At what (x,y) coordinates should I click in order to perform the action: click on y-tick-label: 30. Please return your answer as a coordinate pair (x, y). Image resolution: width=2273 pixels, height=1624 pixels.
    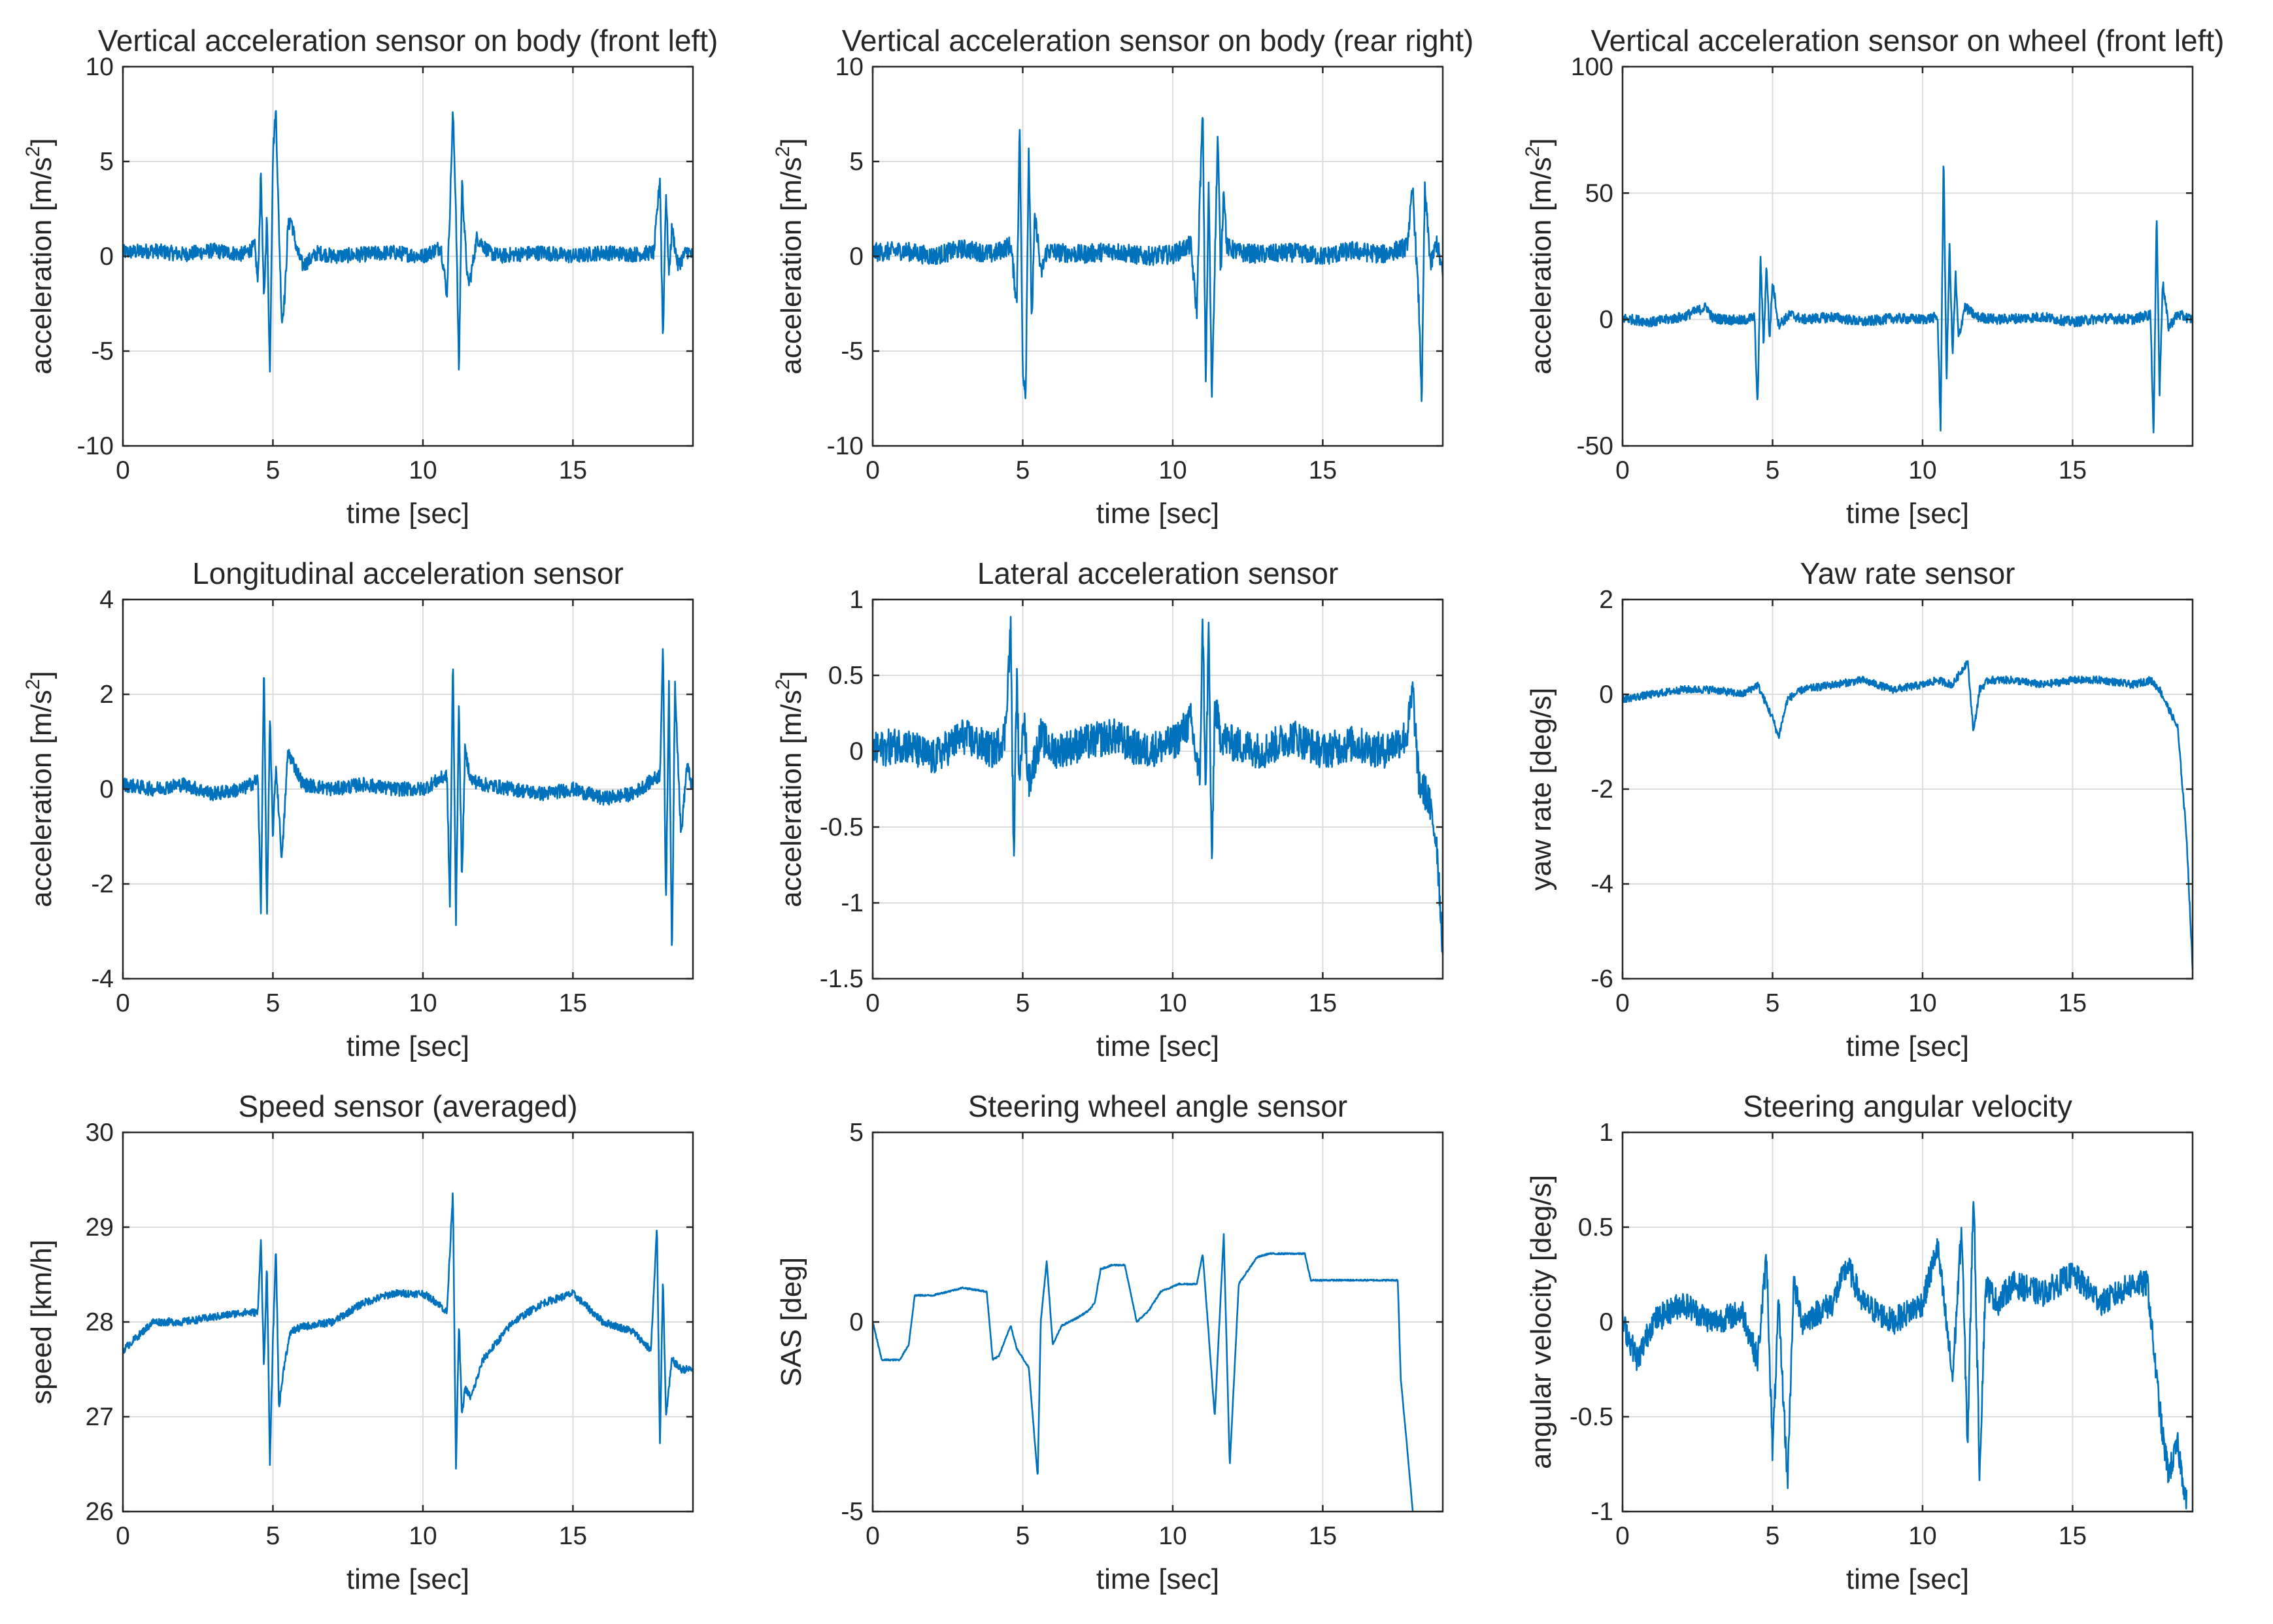
    Looking at the image, I should click on (100, 1133).